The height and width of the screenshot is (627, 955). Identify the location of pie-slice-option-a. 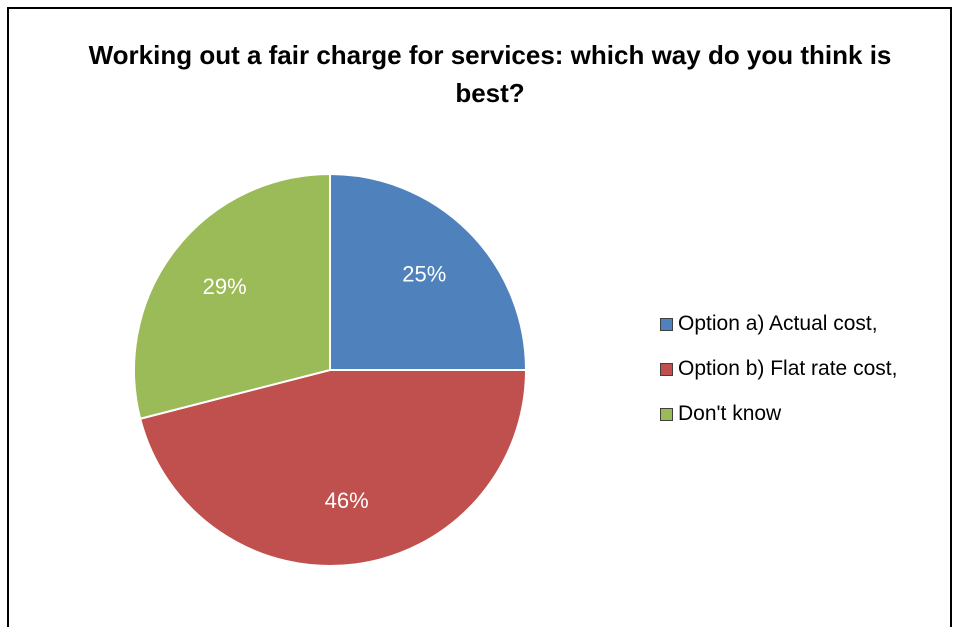
(428, 271).